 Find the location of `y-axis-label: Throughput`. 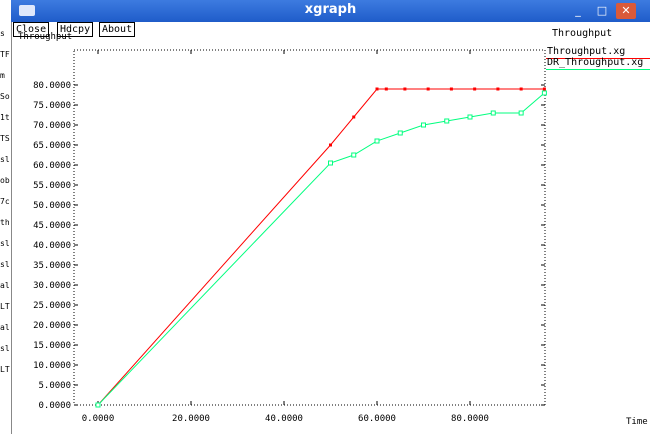

y-axis-label: Throughput is located at coordinates (45, 37).